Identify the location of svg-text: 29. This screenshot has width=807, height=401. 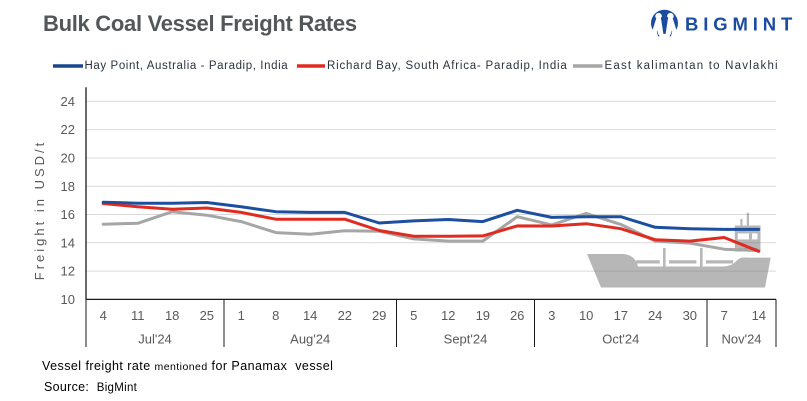
(379, 315).